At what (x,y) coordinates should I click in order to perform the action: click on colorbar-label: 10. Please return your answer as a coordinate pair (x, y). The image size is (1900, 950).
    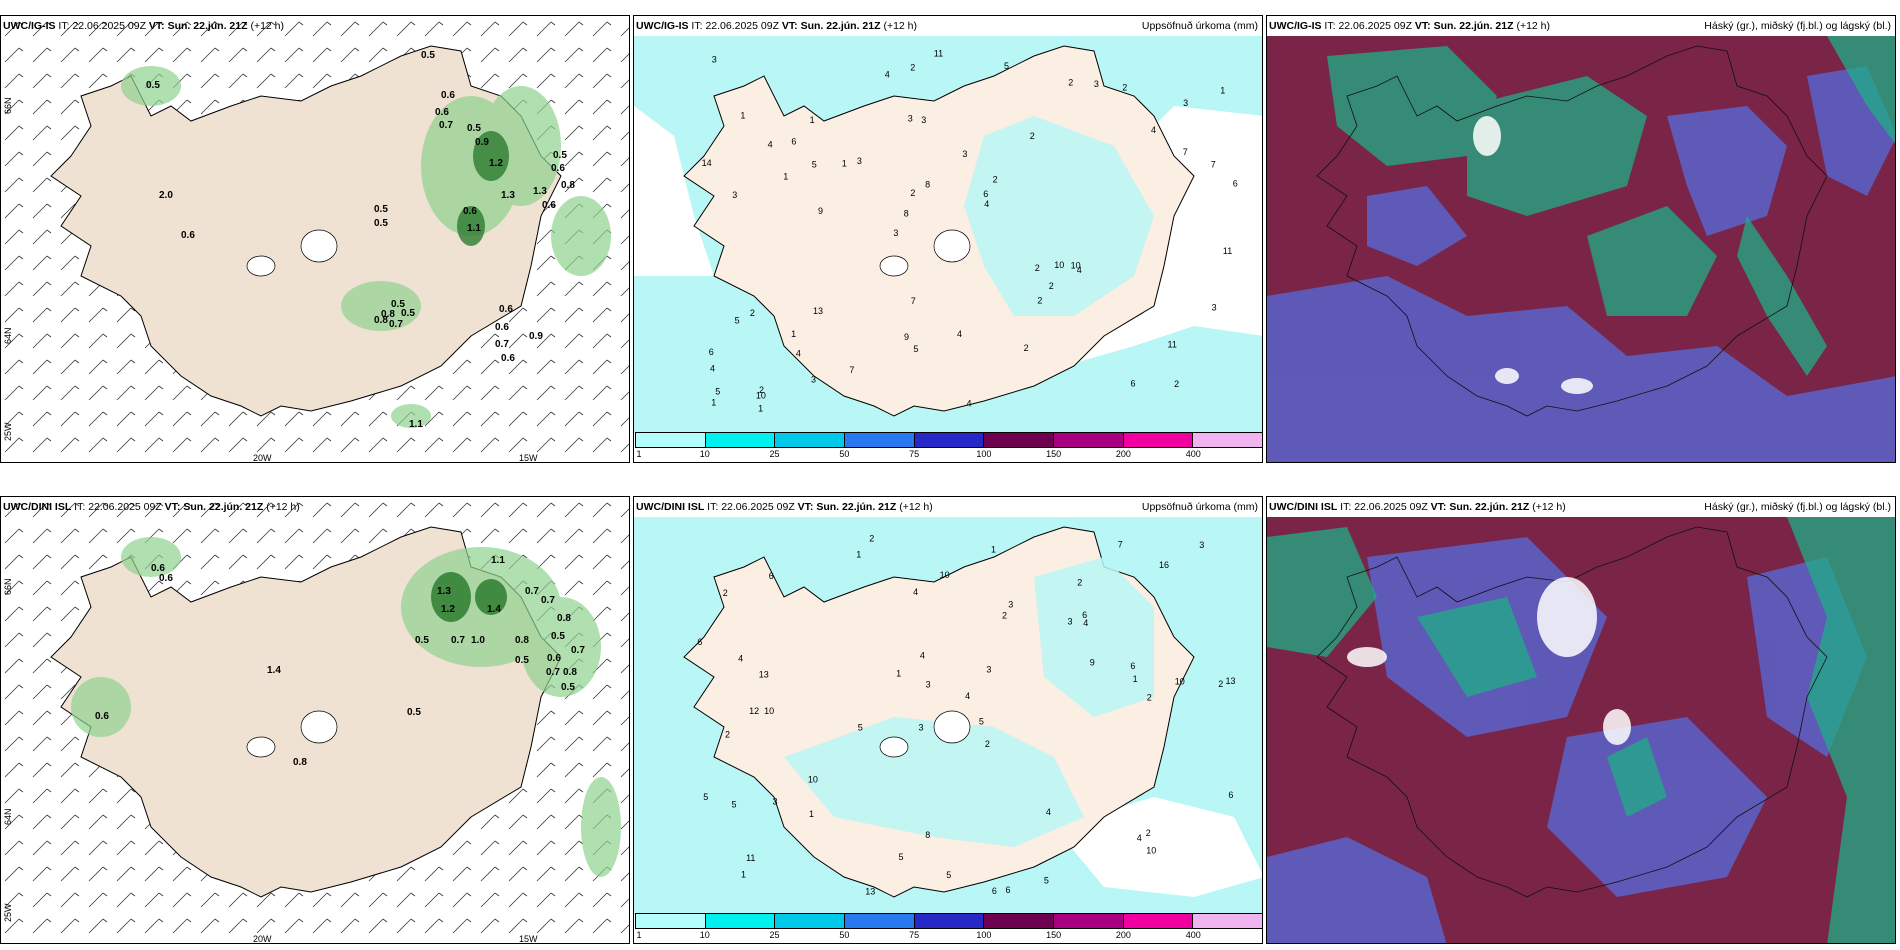
    Looking at the image, I should click on (704, 935).